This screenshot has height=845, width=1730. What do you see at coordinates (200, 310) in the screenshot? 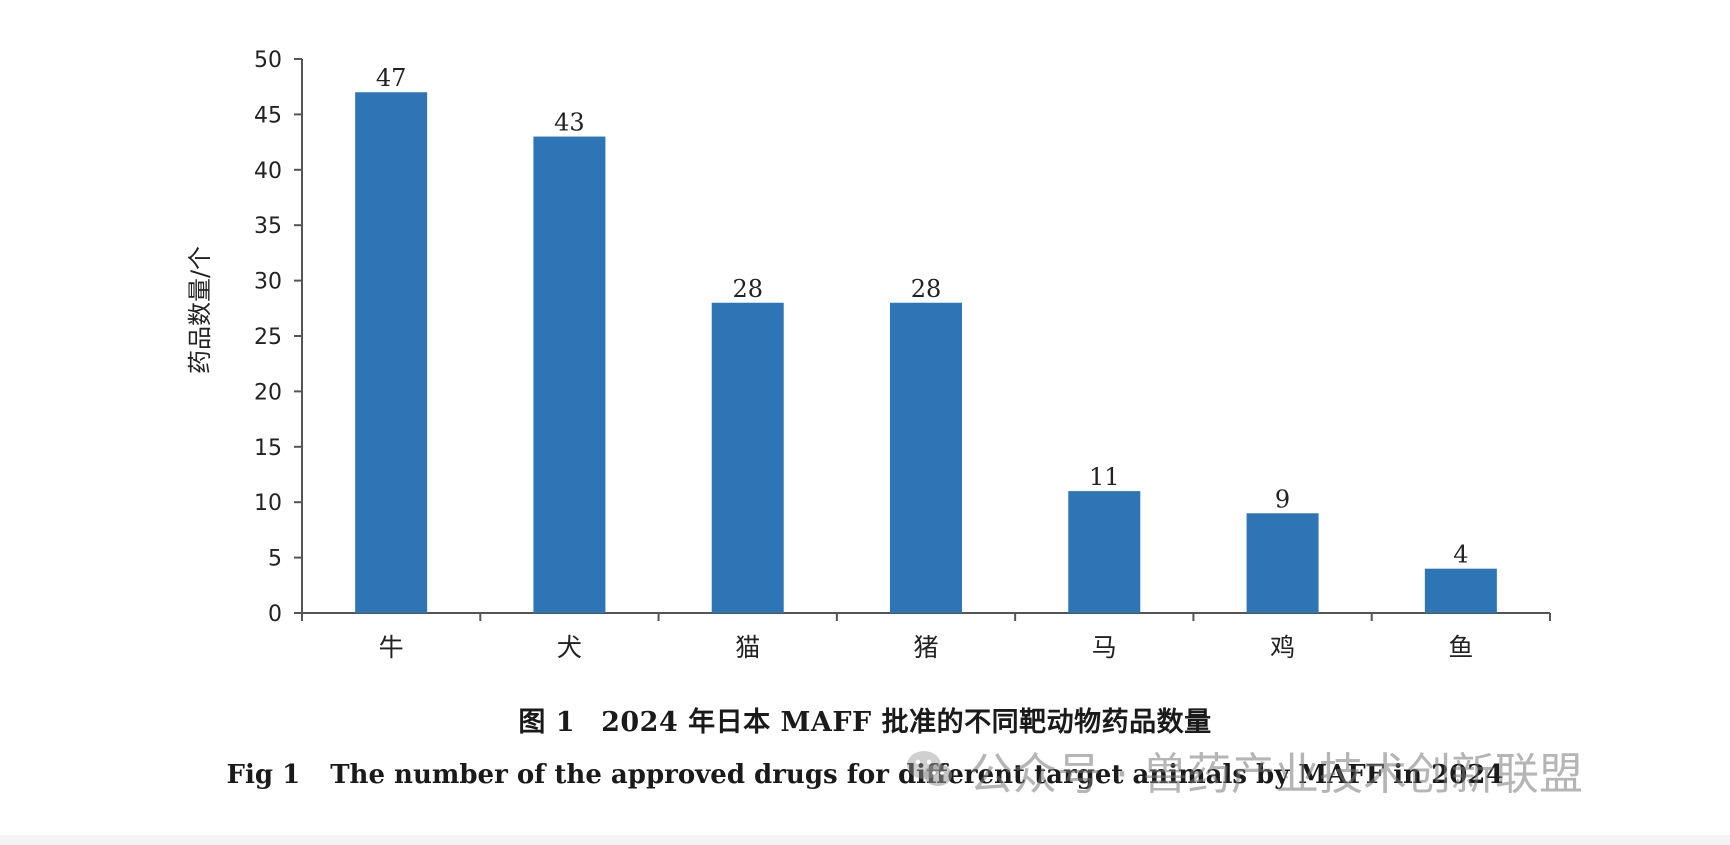
I see `y-axis-label: 药品数量/个` at bounding box center [200, 310].